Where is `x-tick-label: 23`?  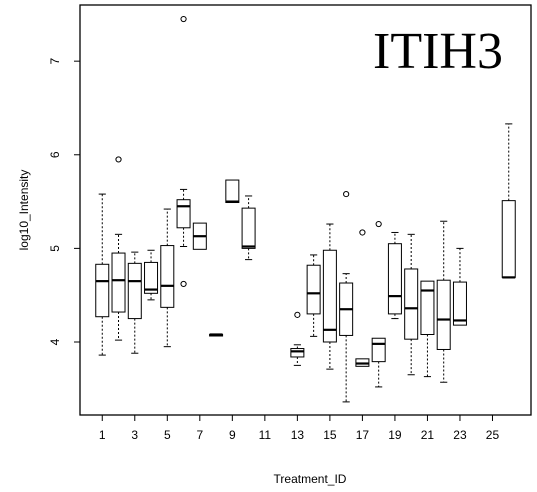
x-tick-label: 23 is located at coordinates (460, 435).